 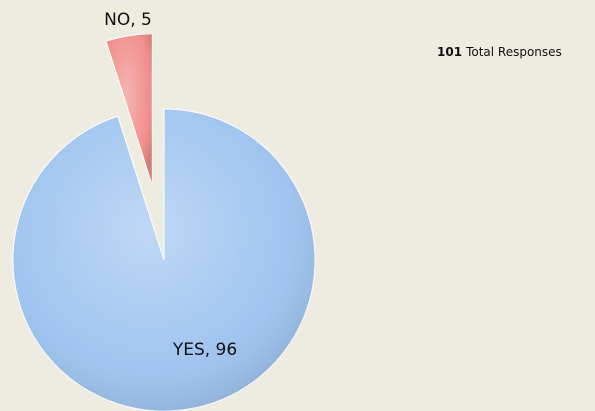 I want to click on slice-shine, so click(x=129, y=109).